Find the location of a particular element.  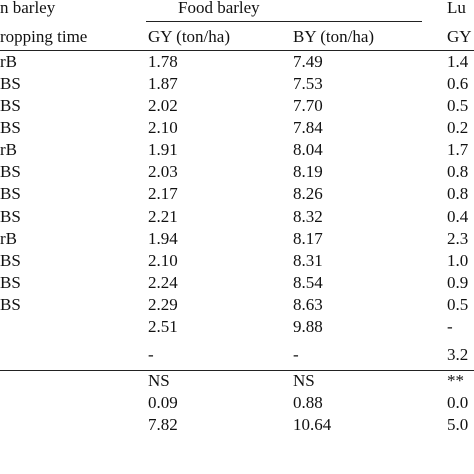

table-cell: 2.17 is located at coordinates (163, 193).